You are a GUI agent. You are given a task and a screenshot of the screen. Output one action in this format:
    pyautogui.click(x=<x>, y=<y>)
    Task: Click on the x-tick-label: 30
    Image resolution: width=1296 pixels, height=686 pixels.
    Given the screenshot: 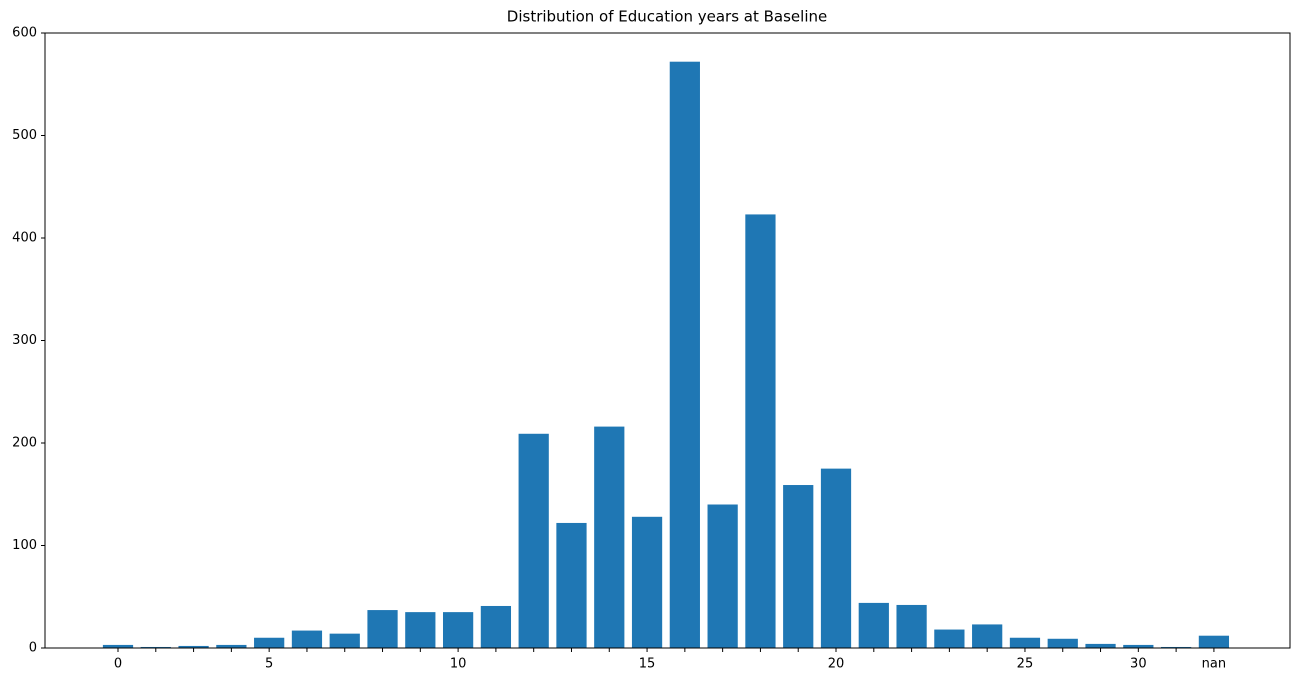 What is the action you would take?
    pyautogui.click(x=1138, y=664)
    